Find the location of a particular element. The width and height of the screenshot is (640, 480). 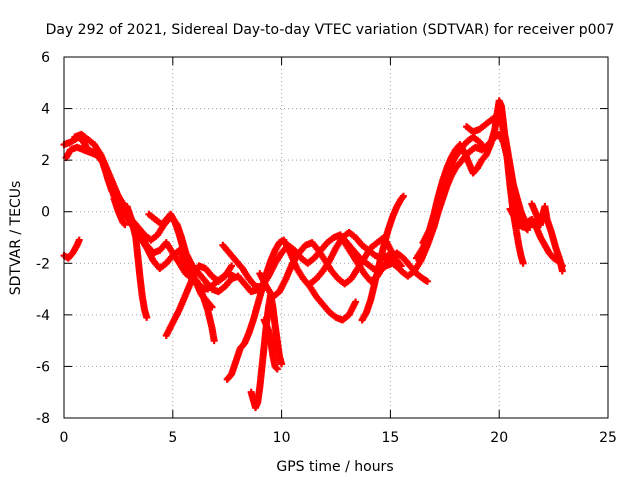

y-tick-label: -8 is located at coordinates (43, 419).